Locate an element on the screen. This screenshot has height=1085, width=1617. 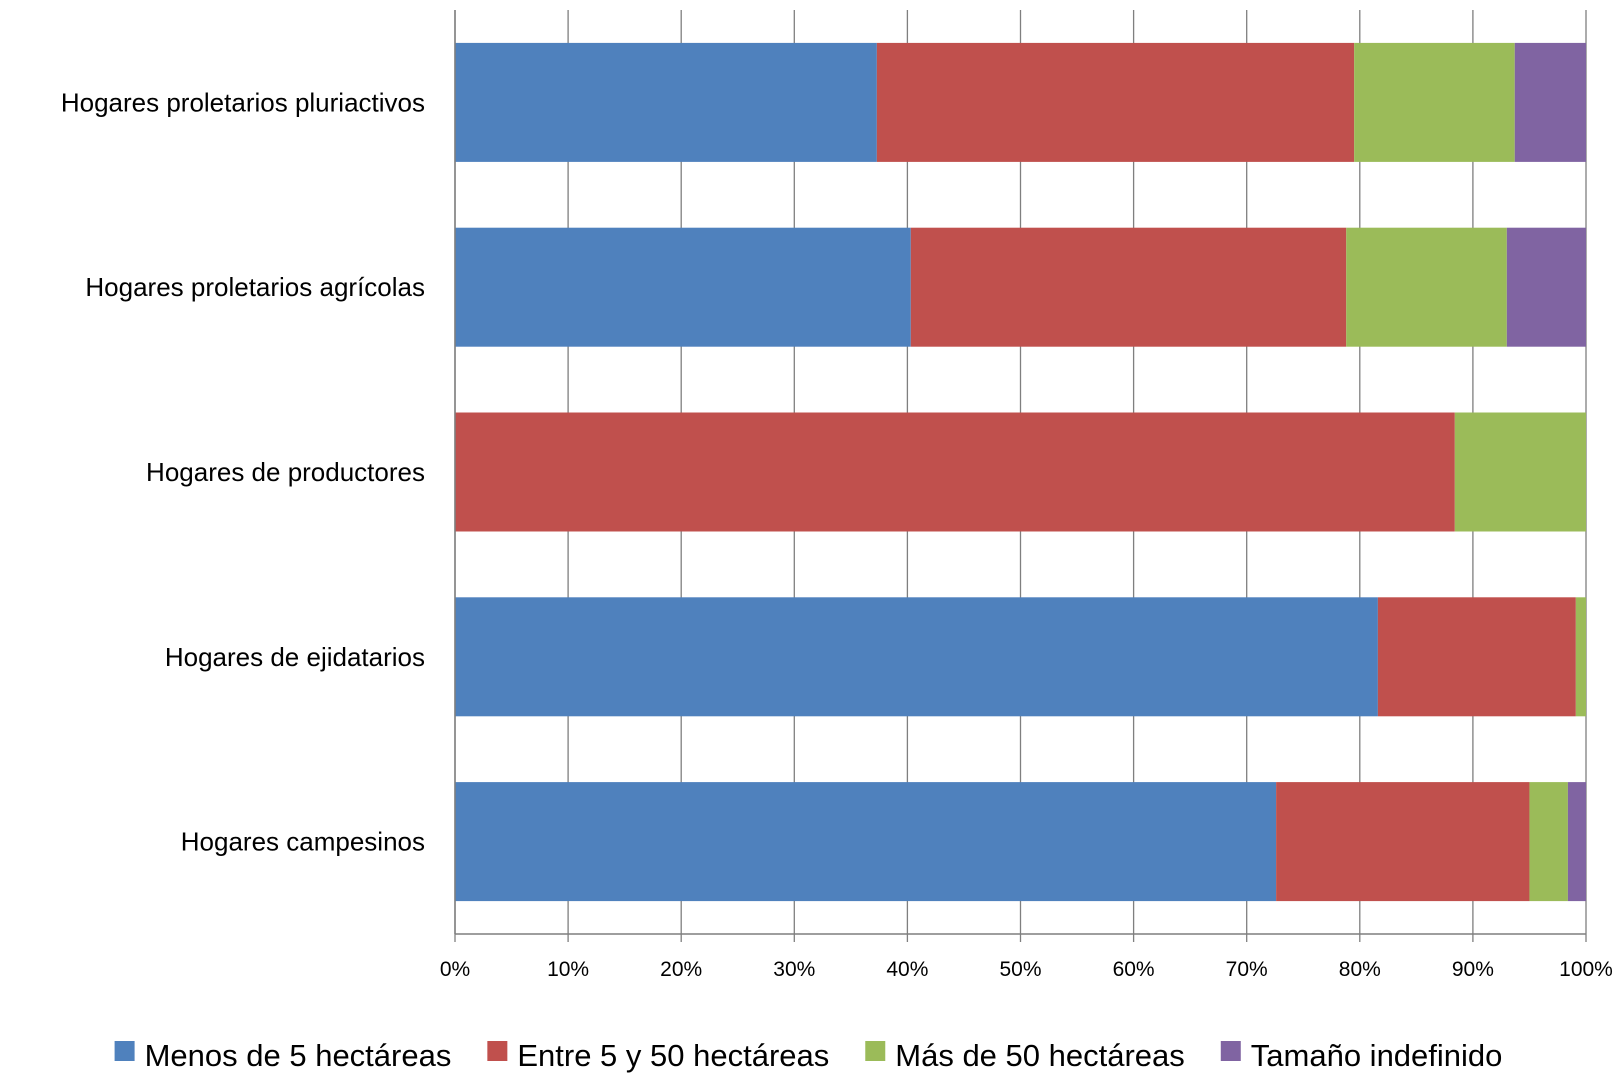
legend-label: Entre 5 y 50 hectáreas is located at coordinates (673, 1055).